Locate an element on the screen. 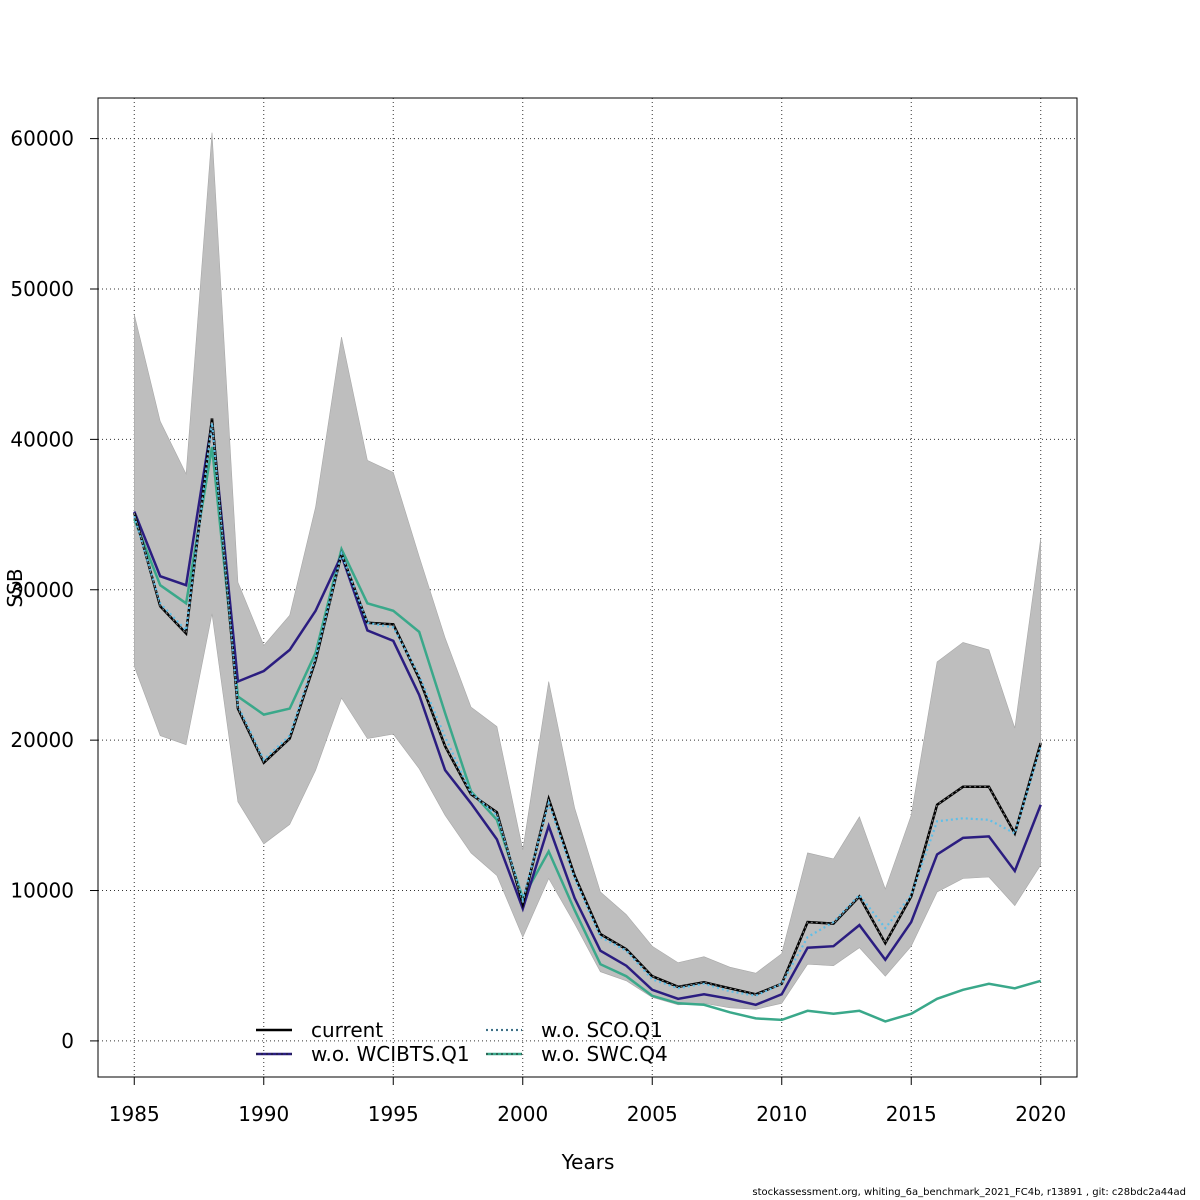 Image resolution: width=1200 pixels, height=1200 pixels. legend-item-w-o-sco-q1: w.o. SCO.Q1 is located at coordinates (574, 1030).